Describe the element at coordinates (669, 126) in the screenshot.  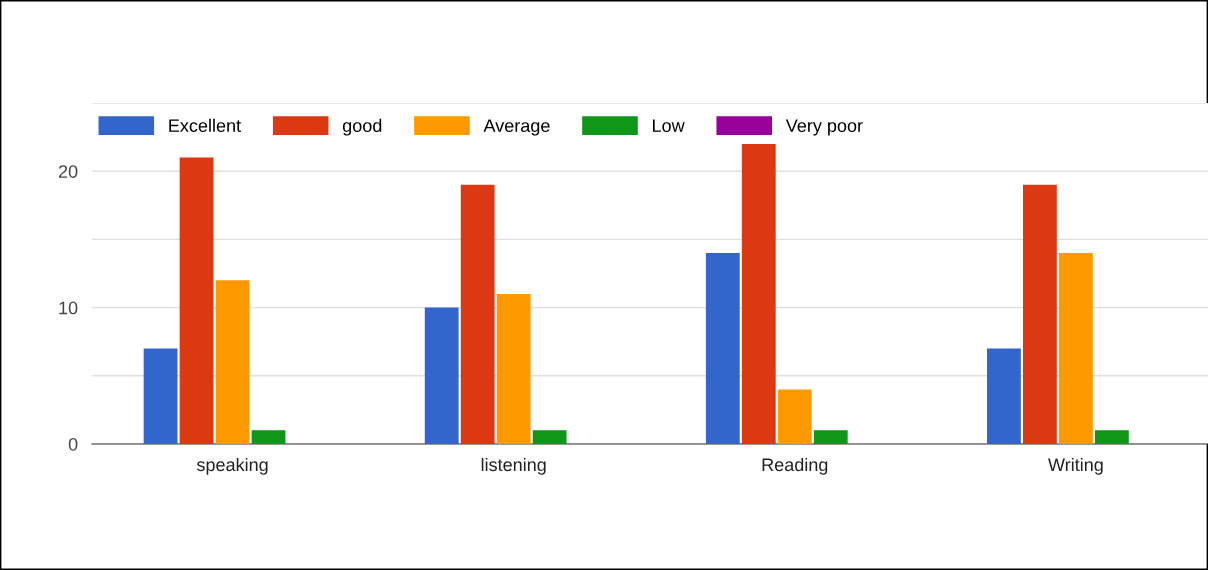
I see `legend-label: Low` at that location.